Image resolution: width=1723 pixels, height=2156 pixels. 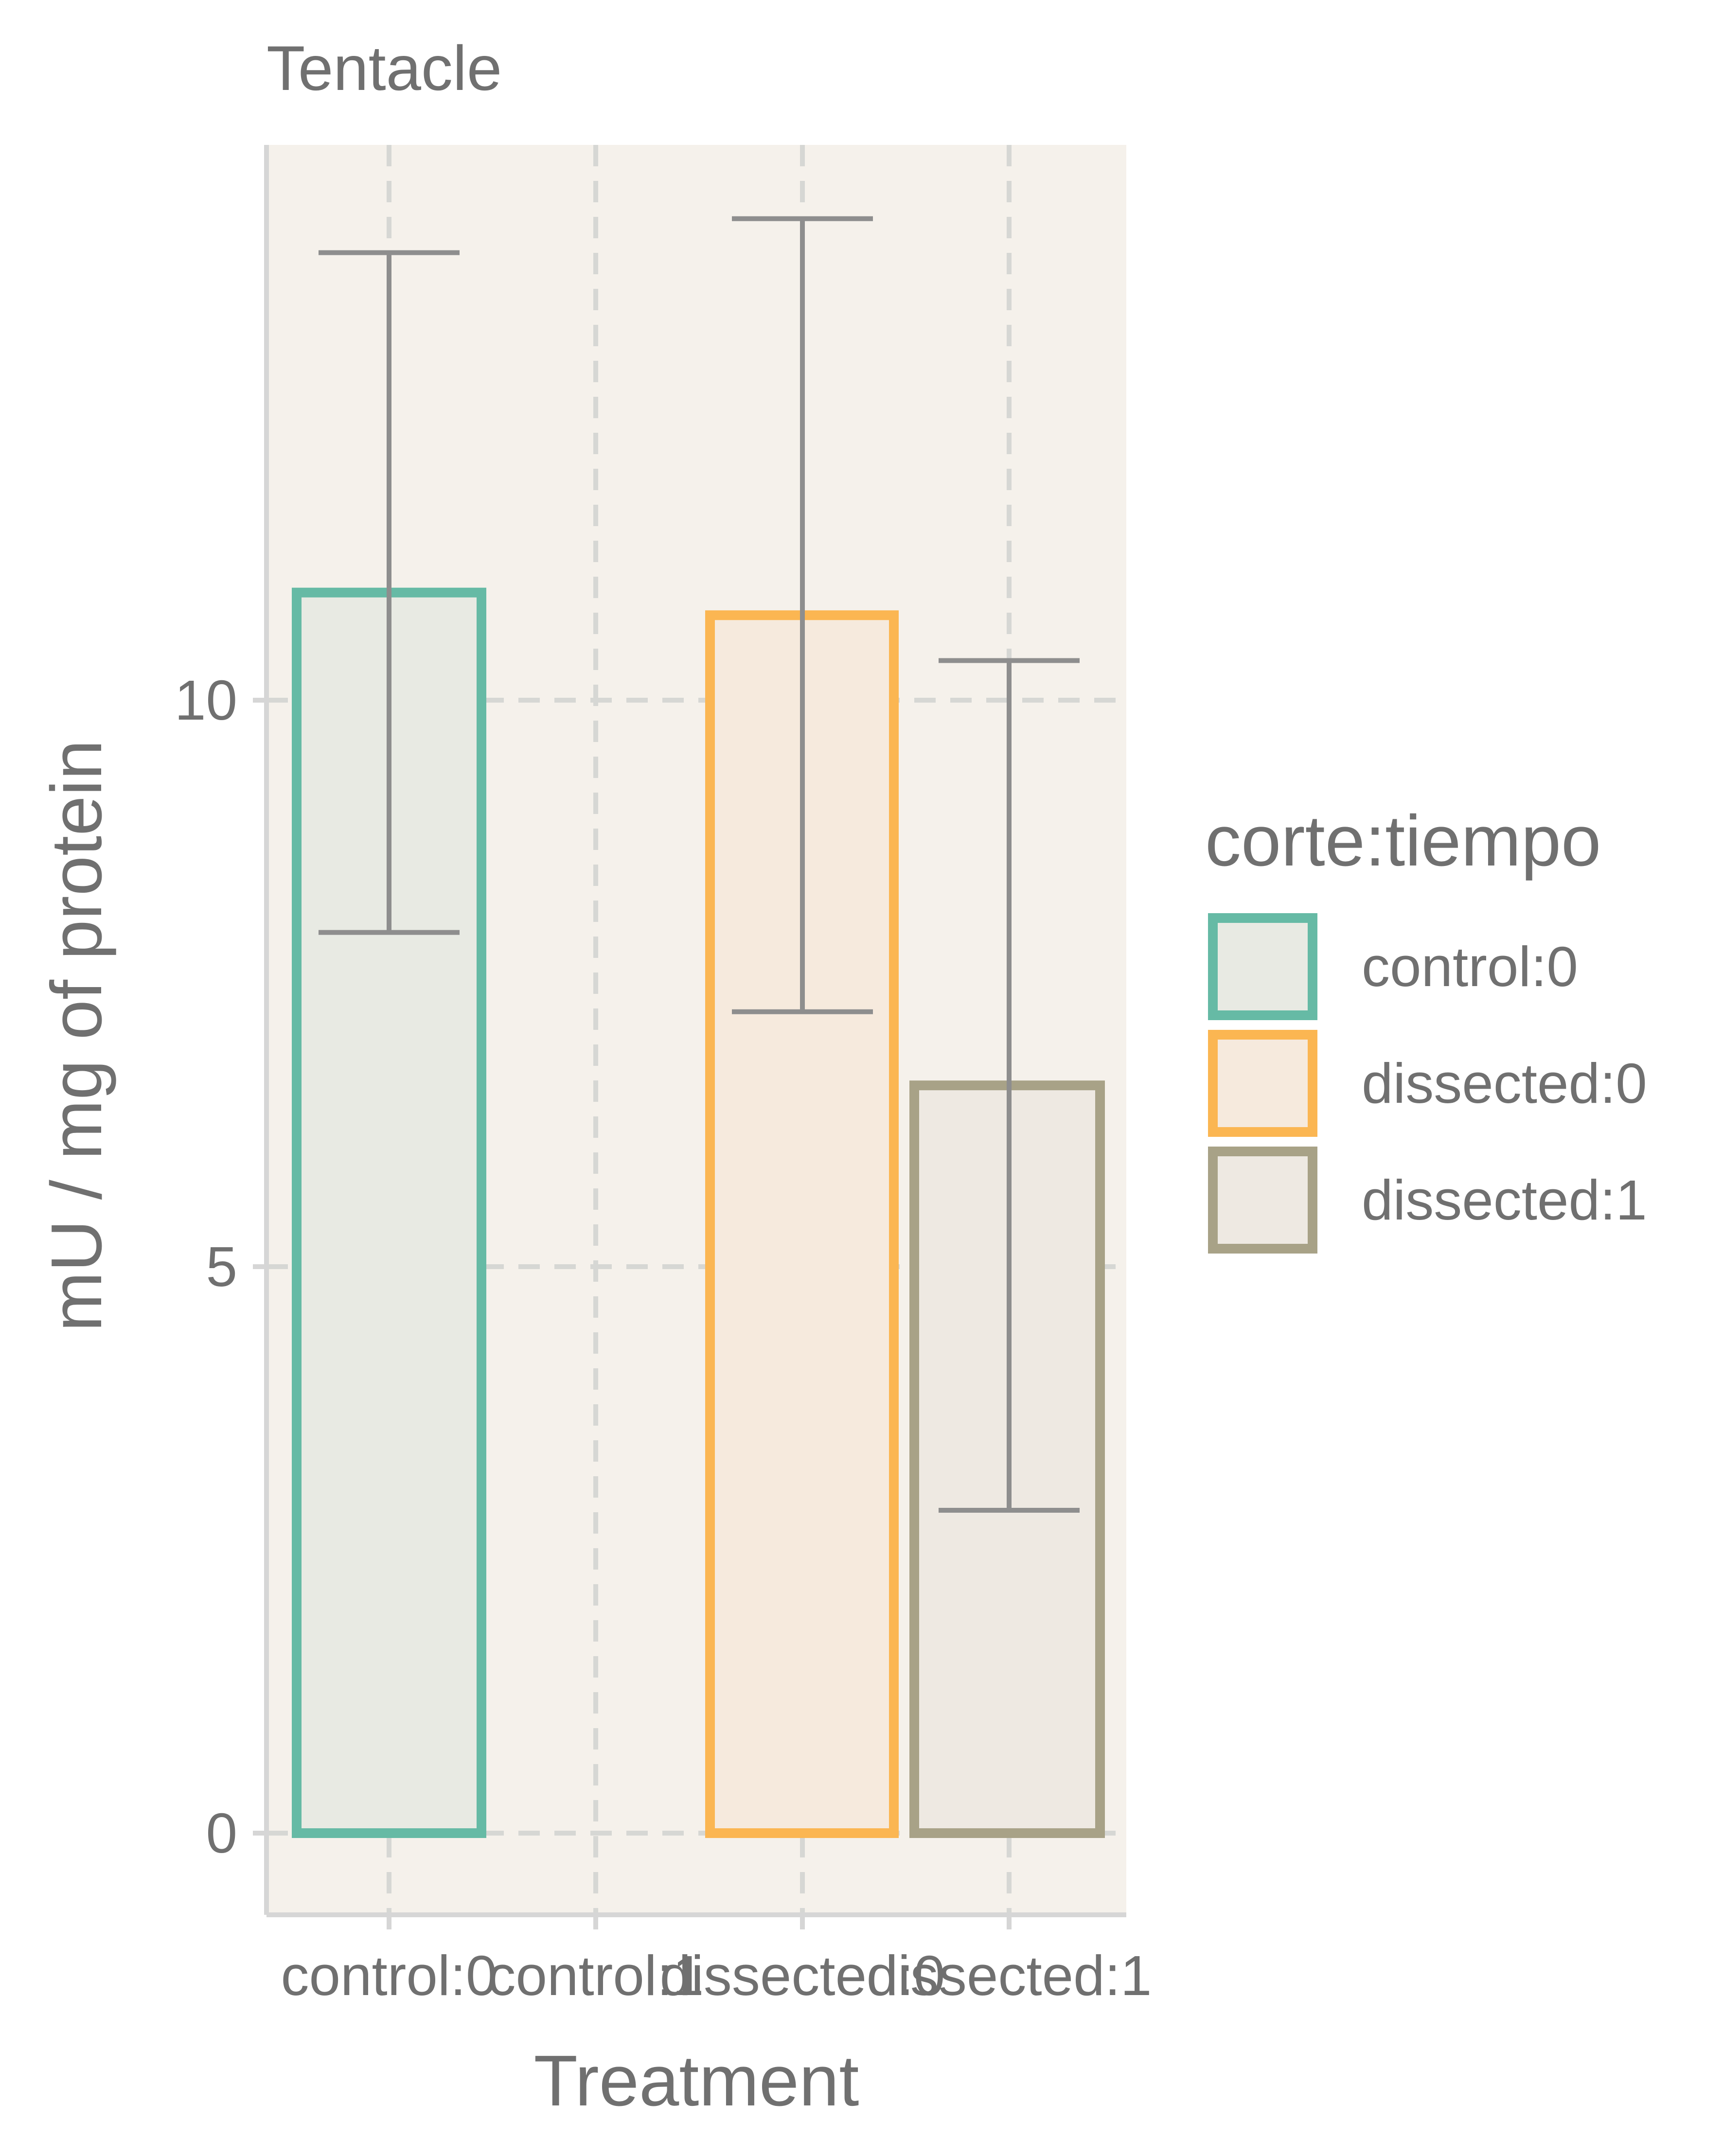 What do you see at coordinates (389, 1975) in the screenshot?
I see `x-tick-label-0: control:0` at bounding box center [389, 1975].